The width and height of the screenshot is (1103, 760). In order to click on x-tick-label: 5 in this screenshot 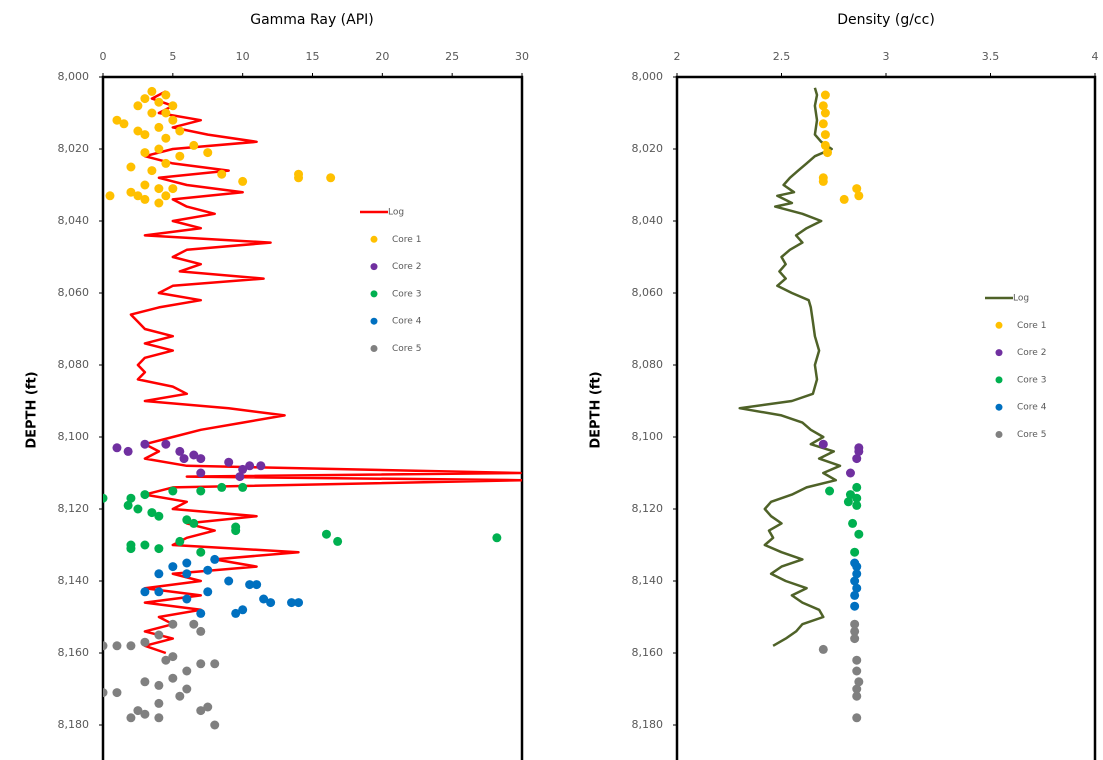, I will do `click(172, 56)`.